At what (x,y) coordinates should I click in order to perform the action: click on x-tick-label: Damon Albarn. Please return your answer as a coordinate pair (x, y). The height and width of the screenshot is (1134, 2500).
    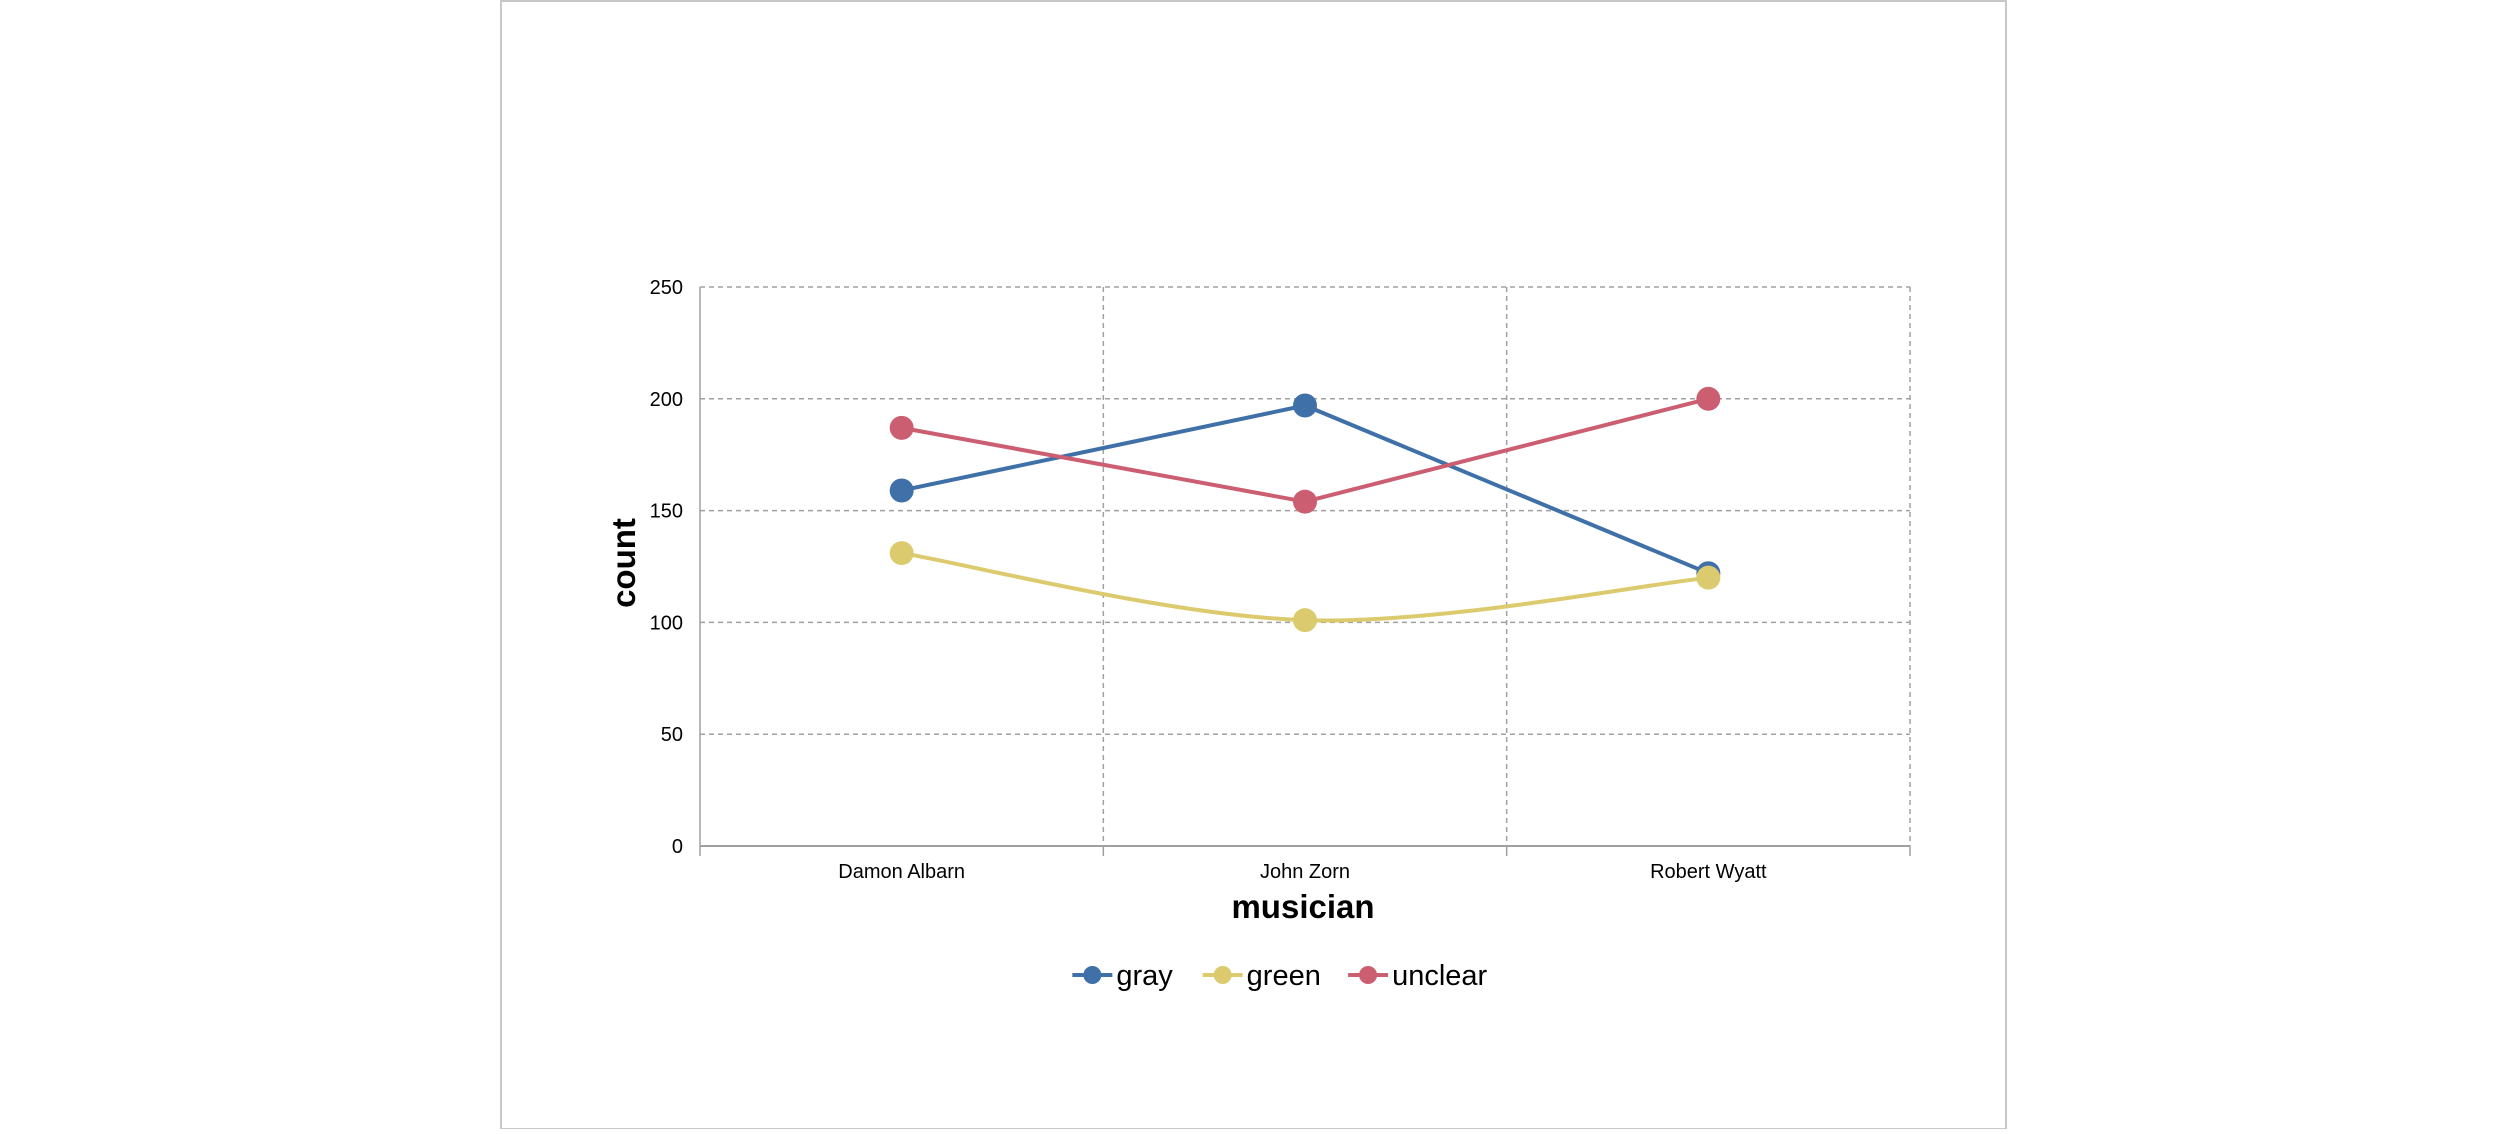
    Looking at the image, I should click on (901, 872).